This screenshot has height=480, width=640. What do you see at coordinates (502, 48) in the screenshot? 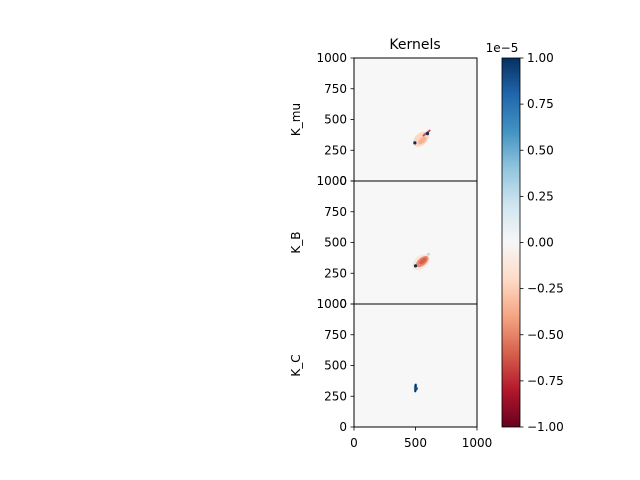
I see `colorbar-offset-label: 1e−5` at bounding box center [502, 48].